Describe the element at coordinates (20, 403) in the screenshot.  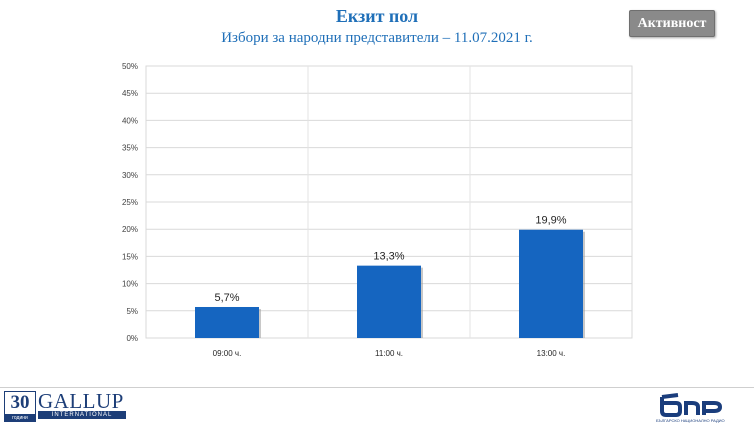
I see `gallup-anniversary-number: 30` at that location.